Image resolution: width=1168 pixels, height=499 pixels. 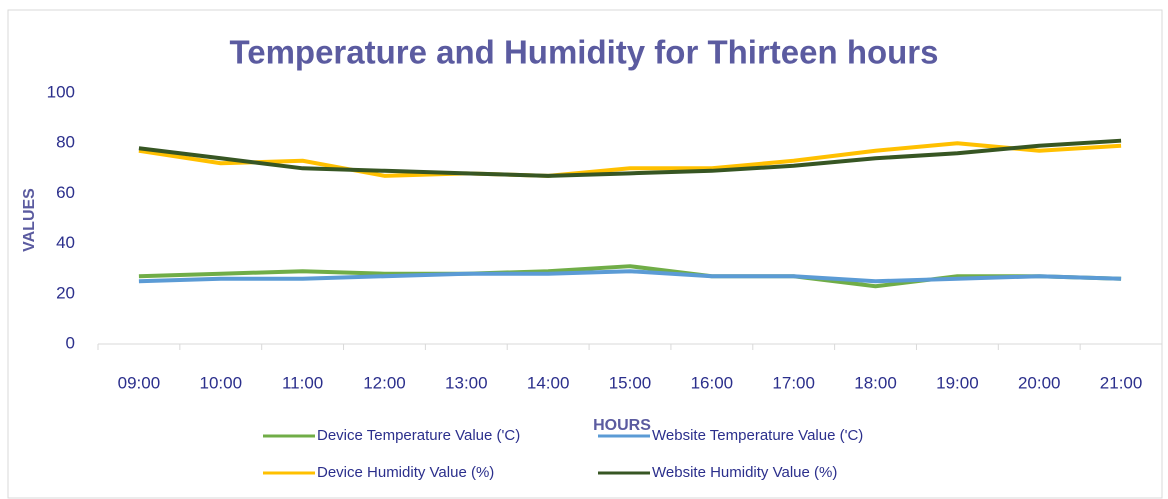 What do you see at coordinates (1121, 382) in the screenshot?
I see `x-tick-label: 21:00` at bounding box center [1121, 382].